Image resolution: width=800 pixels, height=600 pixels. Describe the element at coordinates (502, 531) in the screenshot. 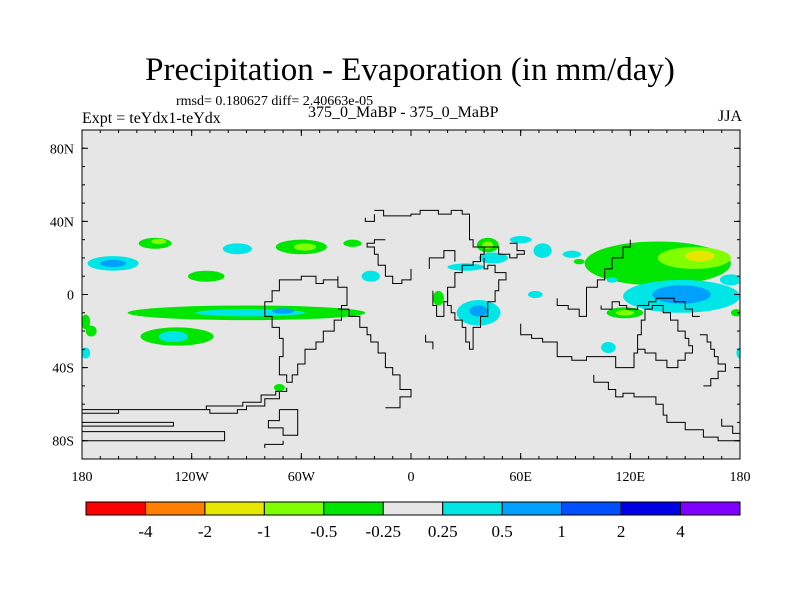

I see `colorbar-label: 0.5` at that location.